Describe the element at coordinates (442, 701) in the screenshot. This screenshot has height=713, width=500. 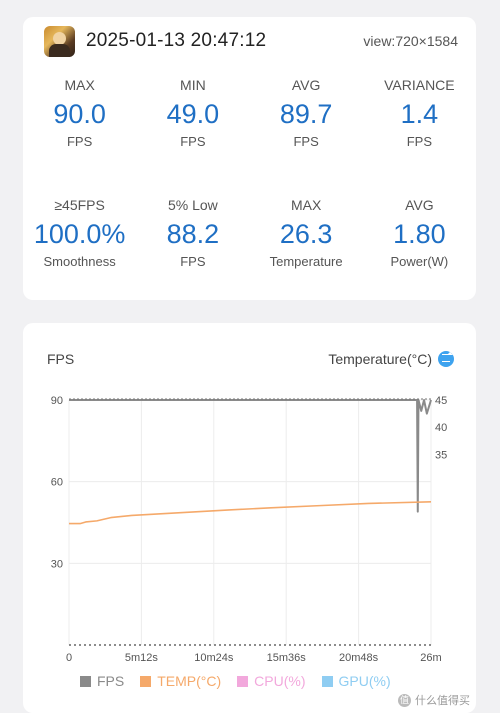
I see `watermark-text: 什么值得买` at that location.